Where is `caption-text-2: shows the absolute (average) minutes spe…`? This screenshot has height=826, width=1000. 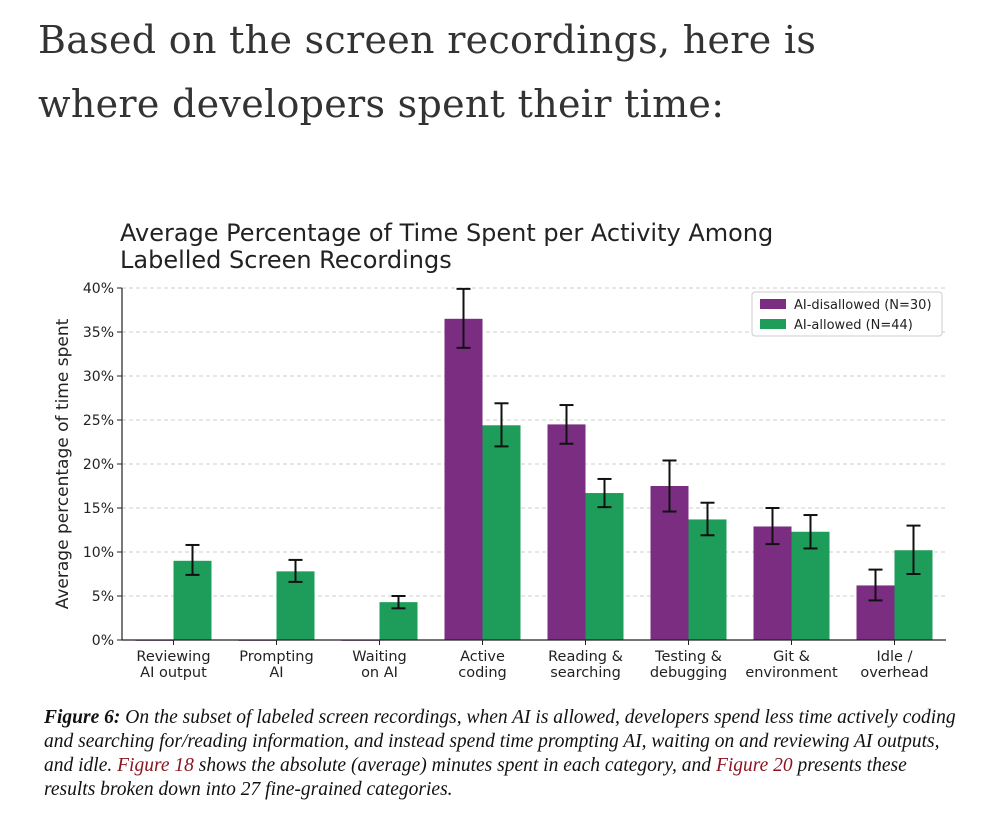
caption-text-2: shows the absolute (average) minutes spe… is located at coordinates (454, 765).